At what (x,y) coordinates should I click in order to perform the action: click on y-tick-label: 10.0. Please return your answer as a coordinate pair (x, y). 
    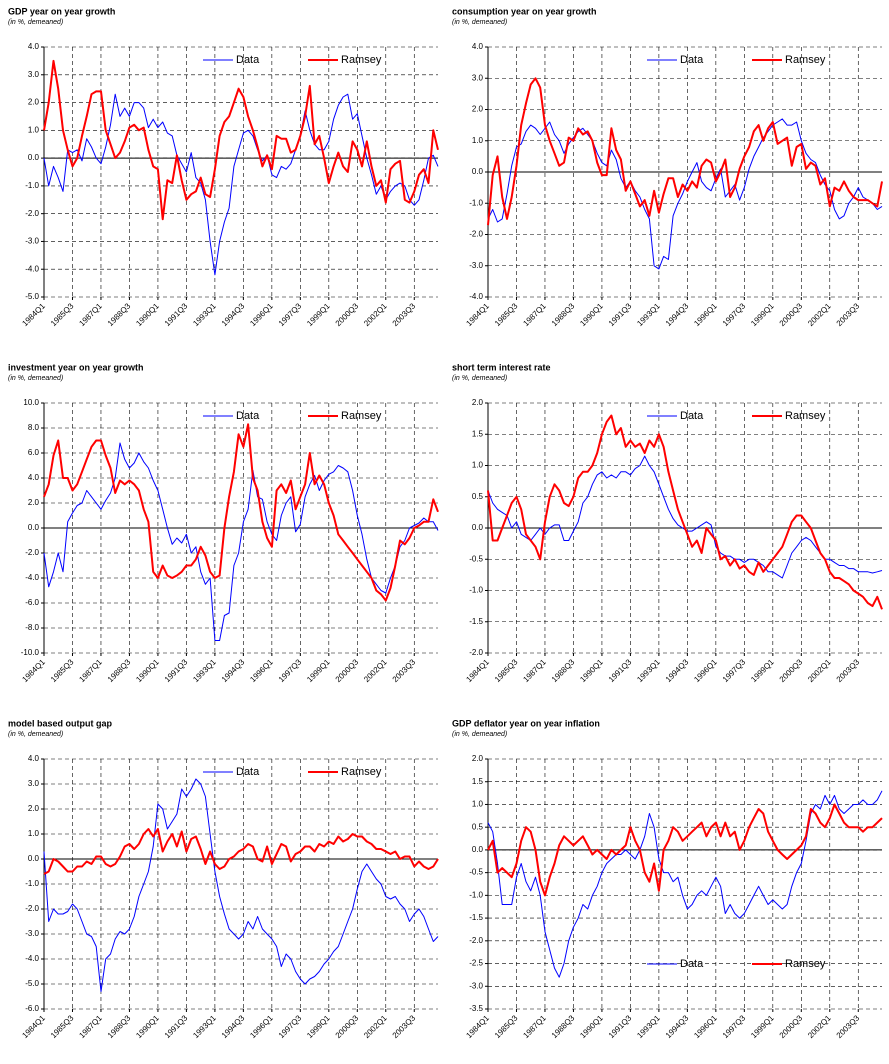
    Looking at the image, I should click on (31, 402).